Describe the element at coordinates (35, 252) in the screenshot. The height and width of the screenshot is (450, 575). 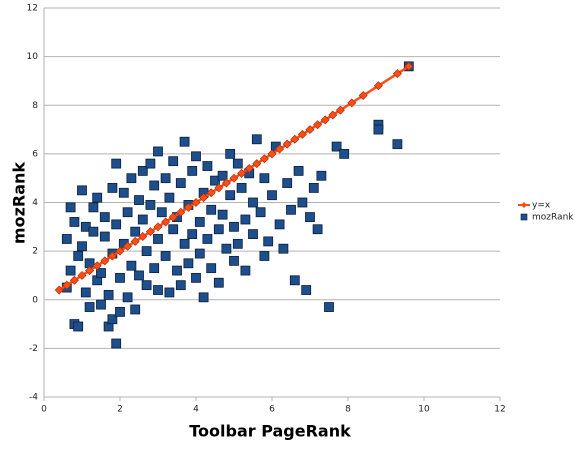
I see `y-tick-label: 2` at that location.